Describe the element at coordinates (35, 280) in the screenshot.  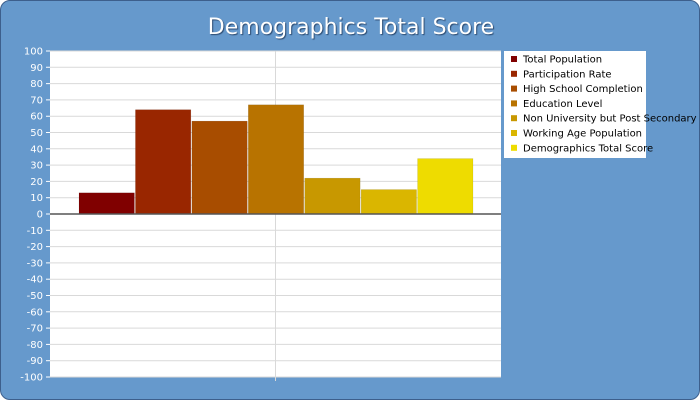
I see `y-tick-label: -40` at that location.